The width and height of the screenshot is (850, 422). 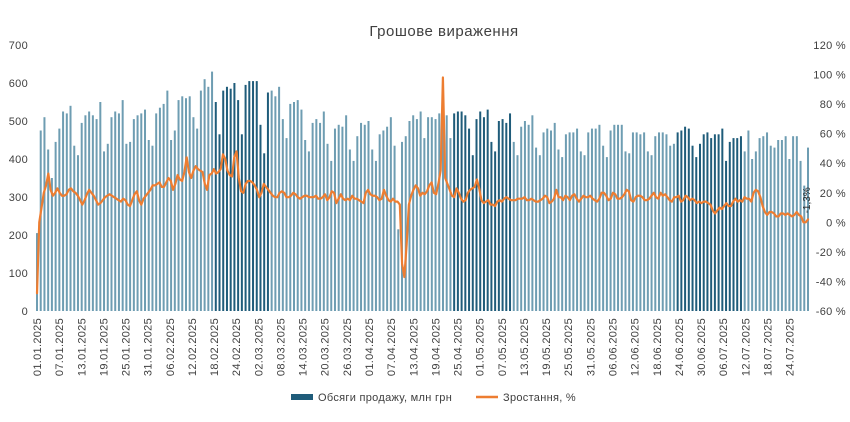 I want to click on x-axis-tick-label: 01.01.2025, so click(x=38, y=347).